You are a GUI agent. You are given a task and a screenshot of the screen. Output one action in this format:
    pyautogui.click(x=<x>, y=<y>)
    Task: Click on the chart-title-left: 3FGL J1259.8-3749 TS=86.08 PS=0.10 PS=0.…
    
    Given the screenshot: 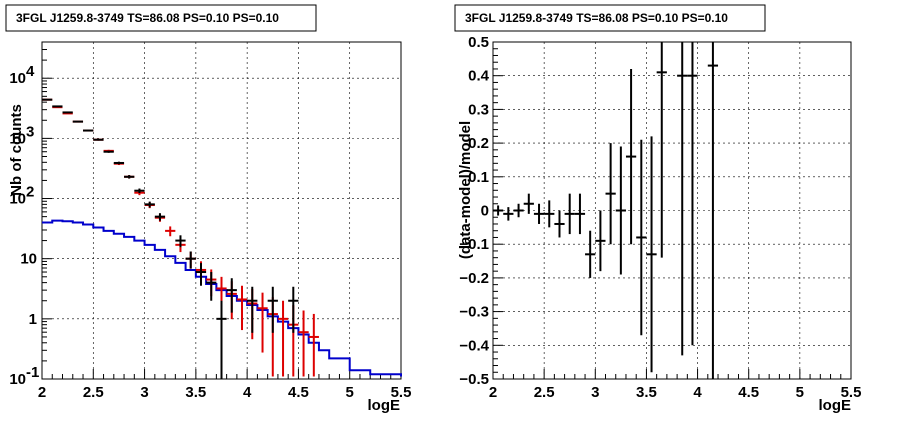 What is the action you would take?
    pyautogui.click(x=147, y=18)
    